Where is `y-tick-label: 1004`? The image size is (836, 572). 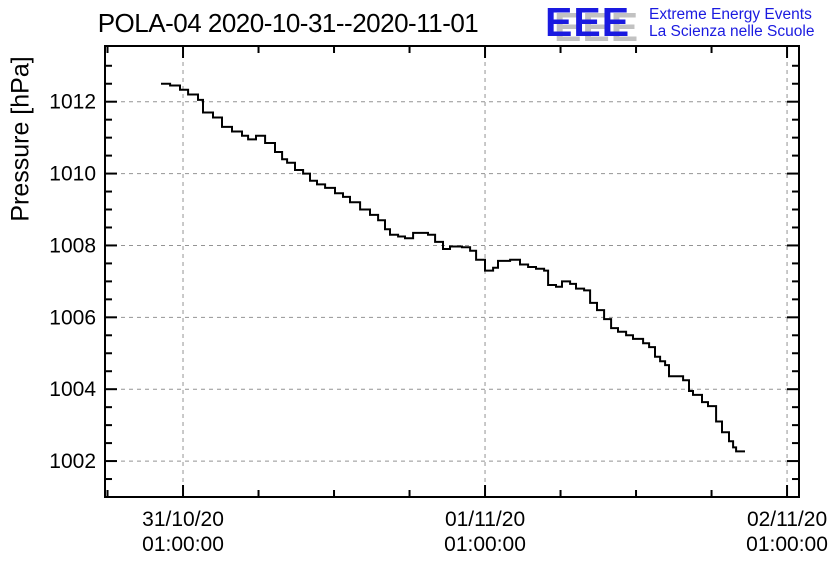 y-tick-label: 1004 is located at coordinates (72, 389).